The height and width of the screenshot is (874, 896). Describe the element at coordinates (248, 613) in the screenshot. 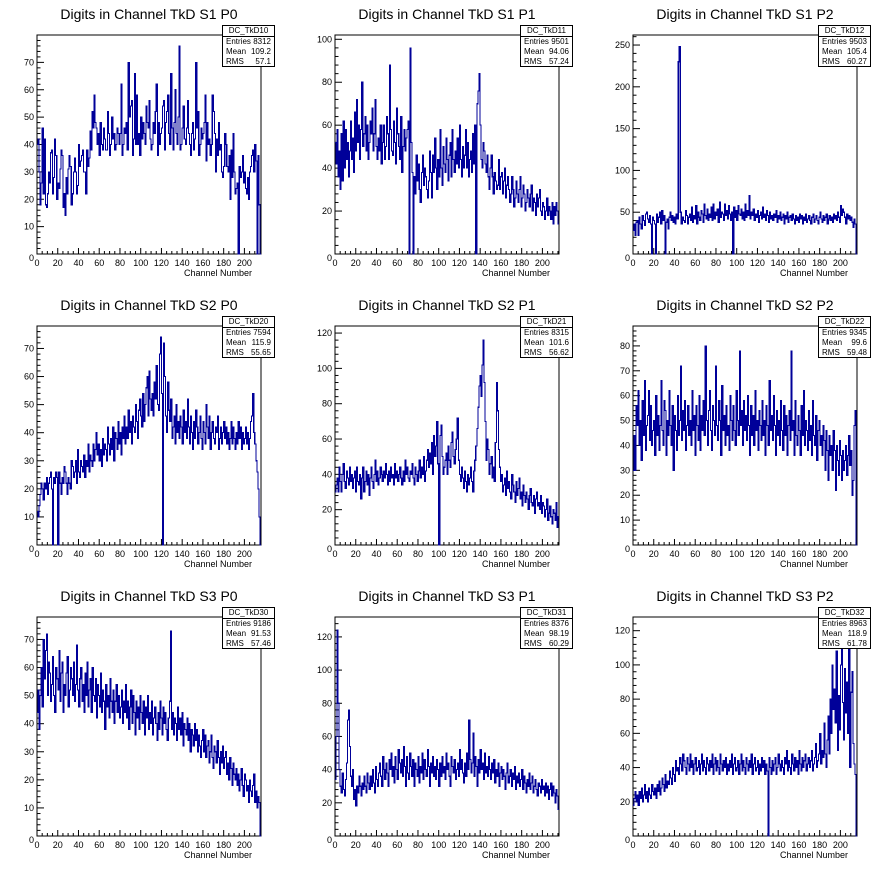

I see `stats-histogram-name: DC_TkD30` at that location.